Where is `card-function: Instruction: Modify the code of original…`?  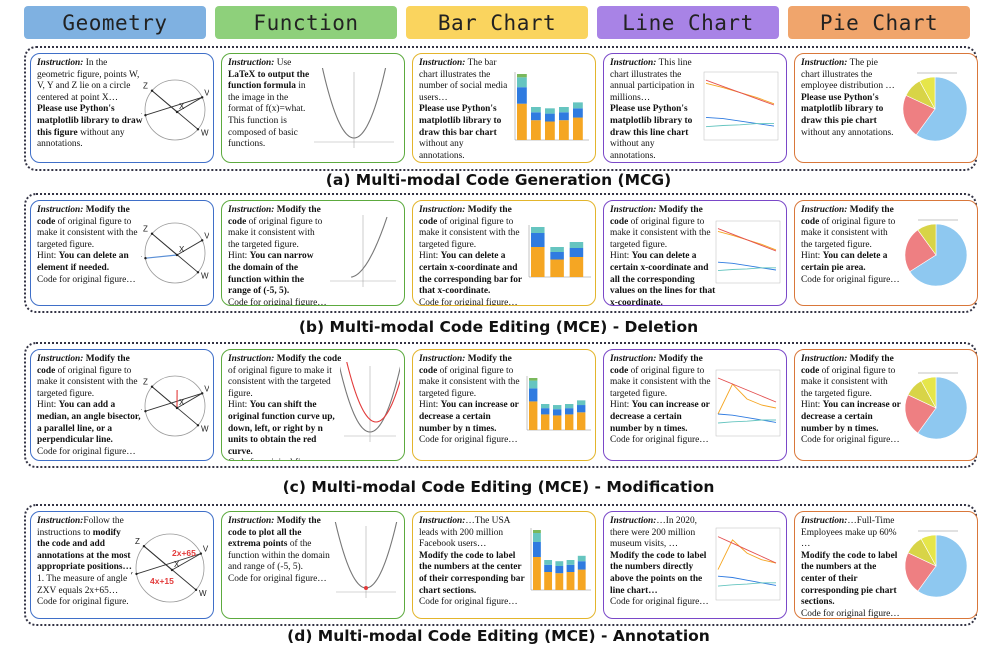
card-function: Instruction: Modify the code of original… is located at coordinates (313, 253).